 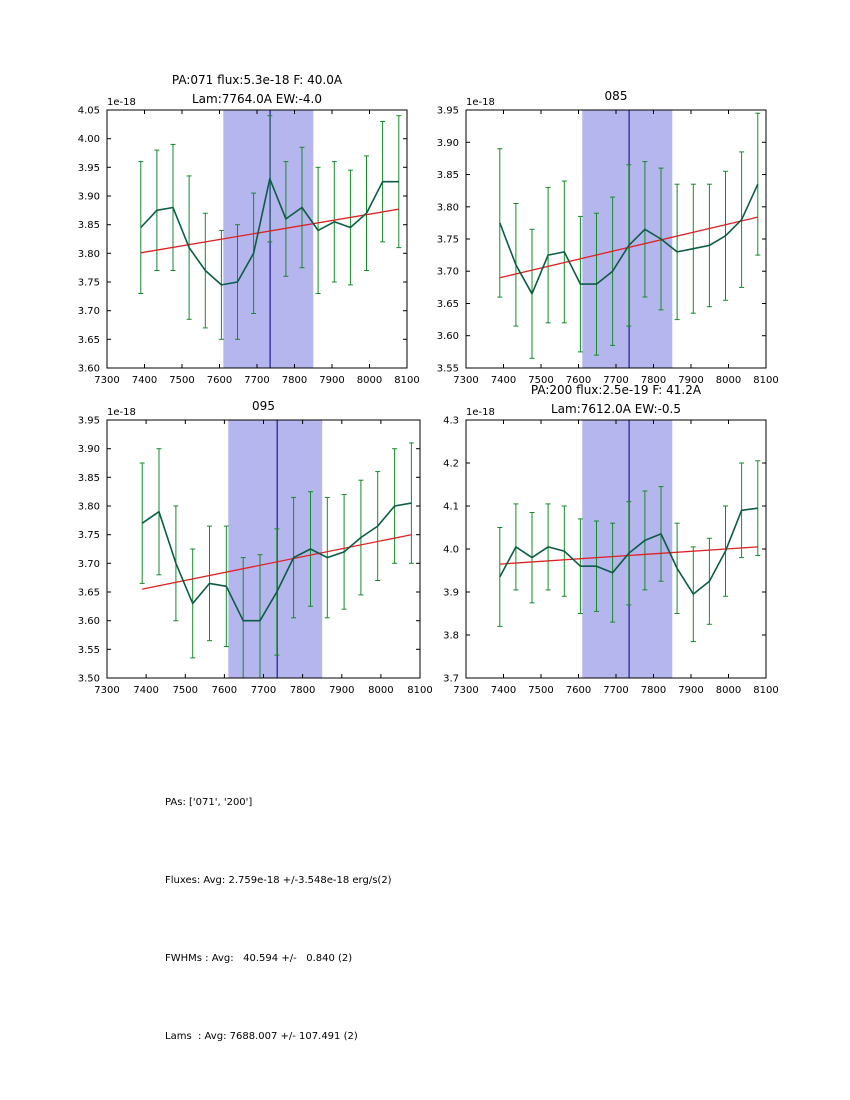 I want to click on chart-title-plot2: 085, so click(x=616, y=96).